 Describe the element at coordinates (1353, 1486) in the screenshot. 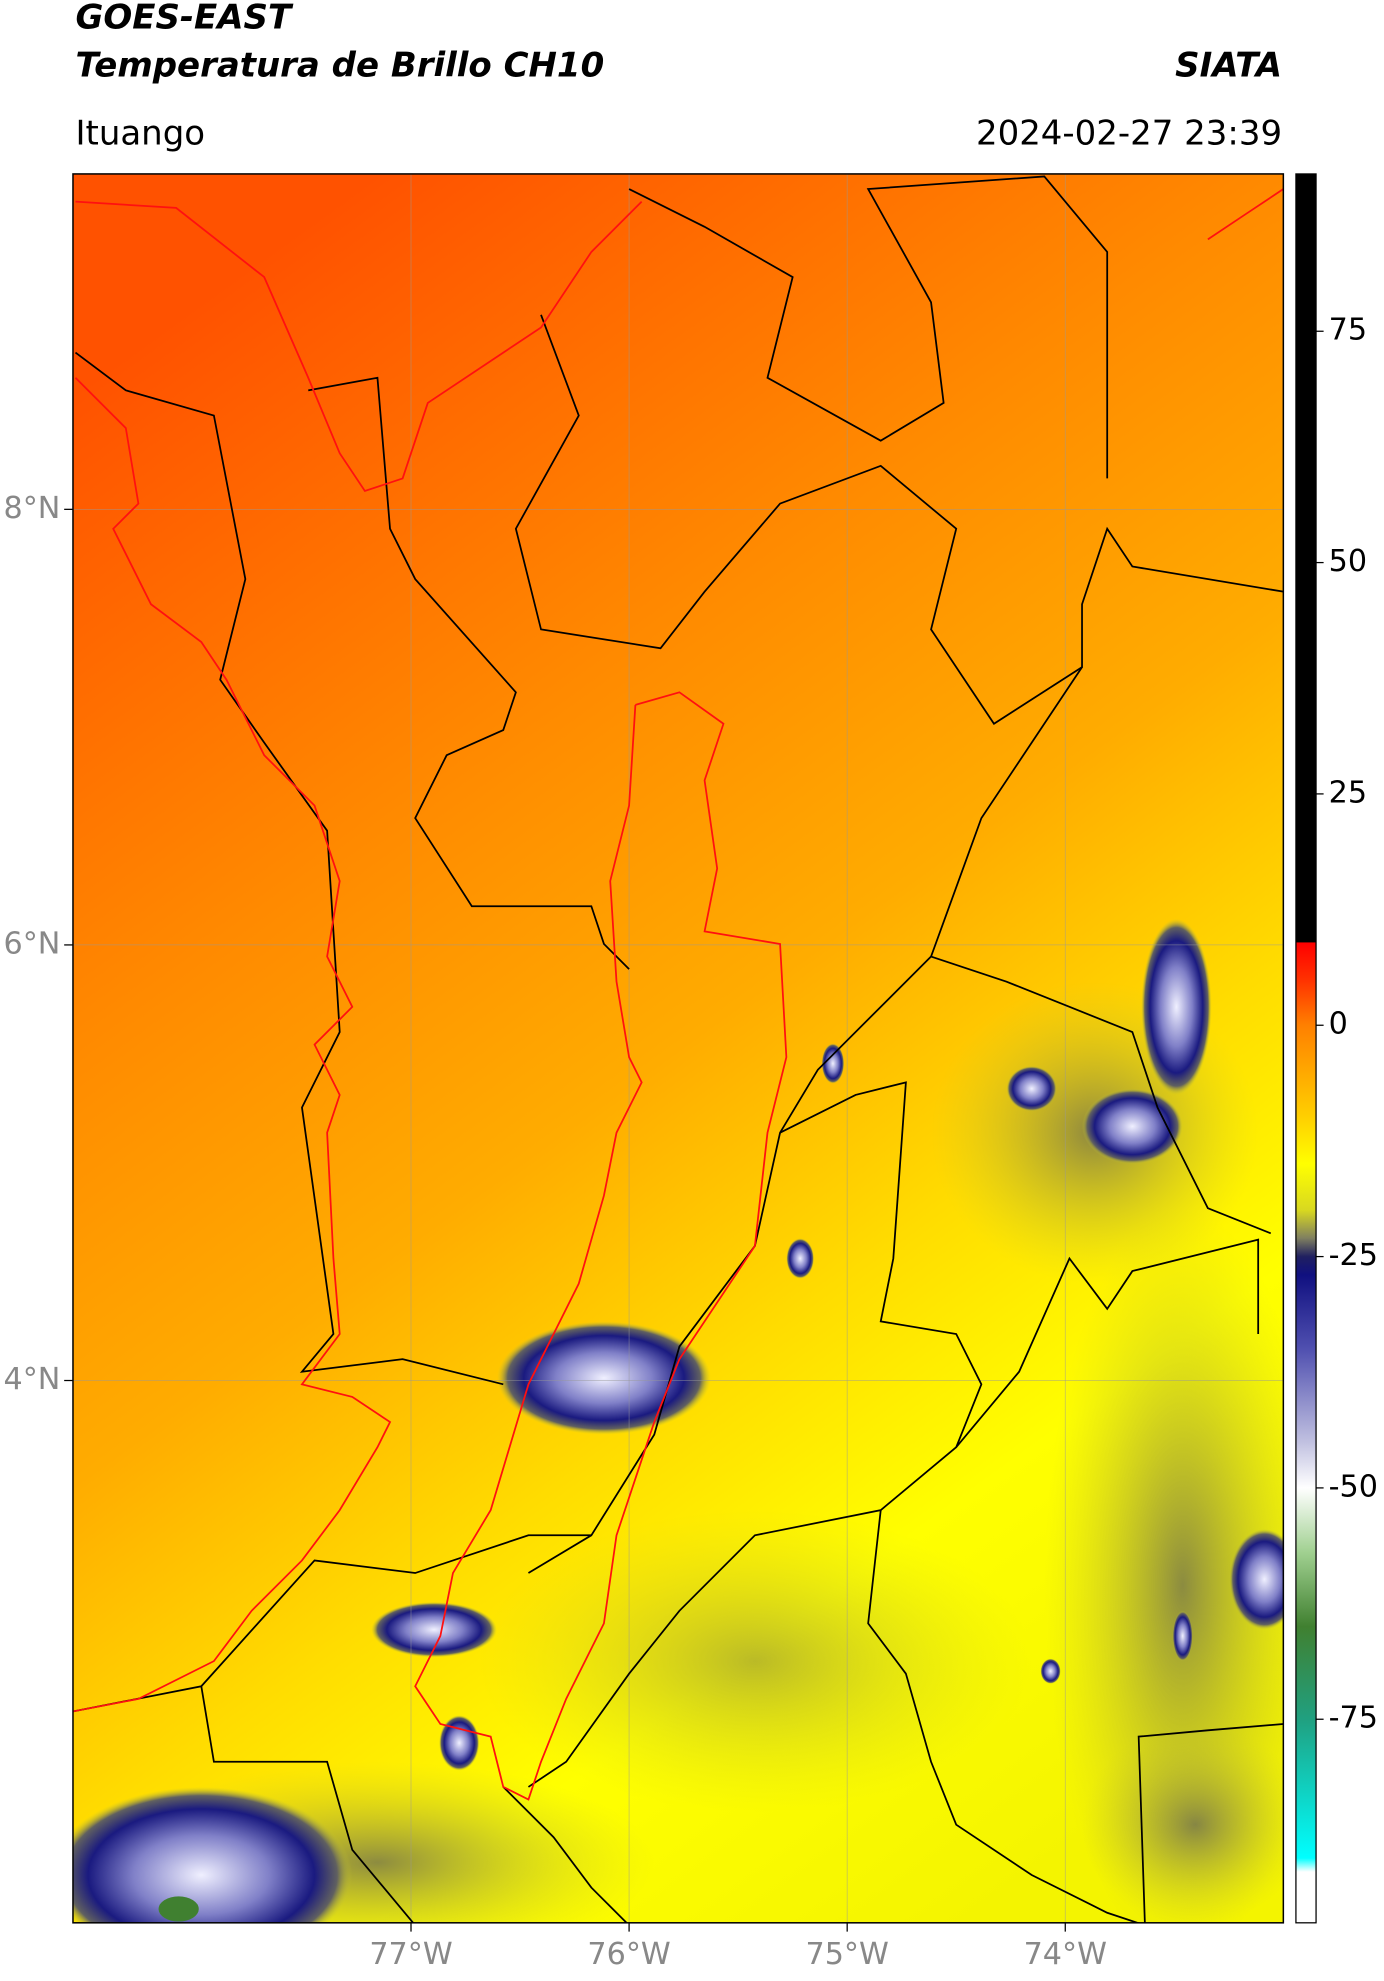

I see `colorbar-tick-label: -50` at that location.